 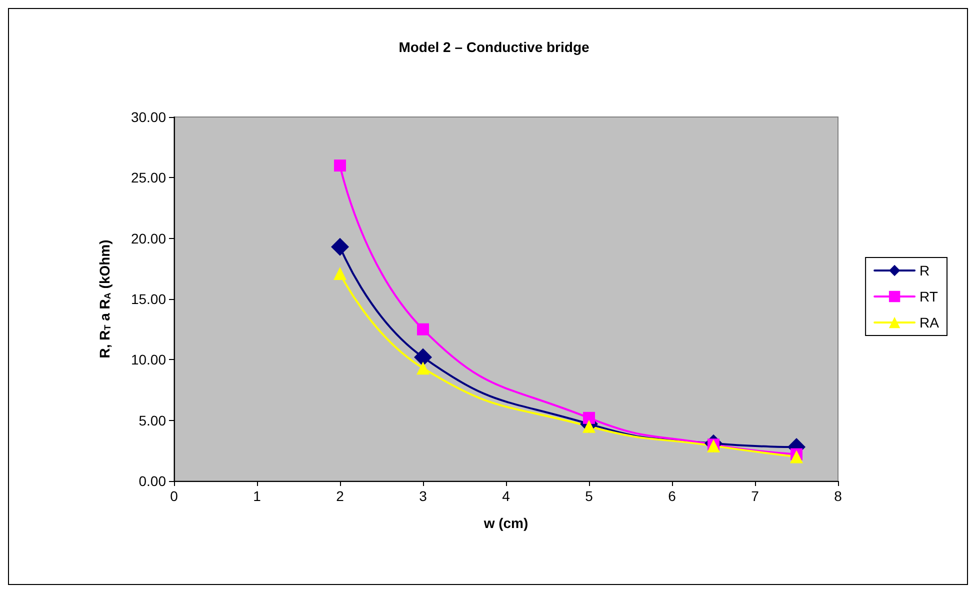 What do you see at coordinates (494, 47) in the screenshot?
I see `chart-title: Model 2 – Conductive bridge` at bounding box center [494, 47].